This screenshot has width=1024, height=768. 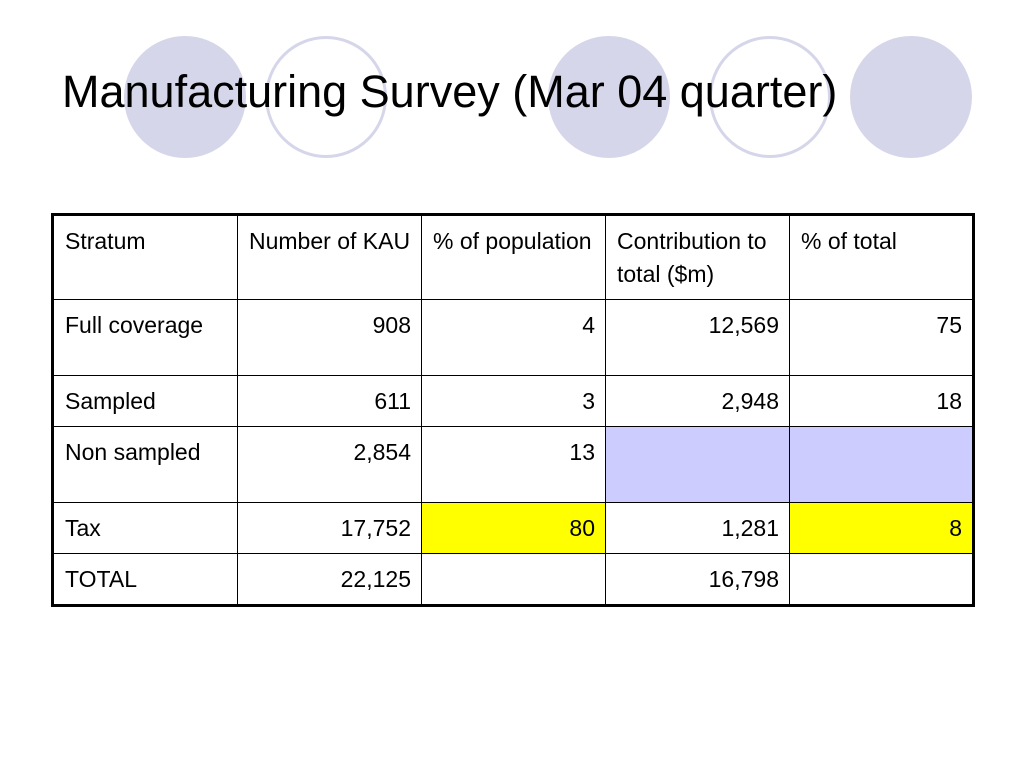 I want to click on table-cell: 2,948, so click(x=697, y=401).